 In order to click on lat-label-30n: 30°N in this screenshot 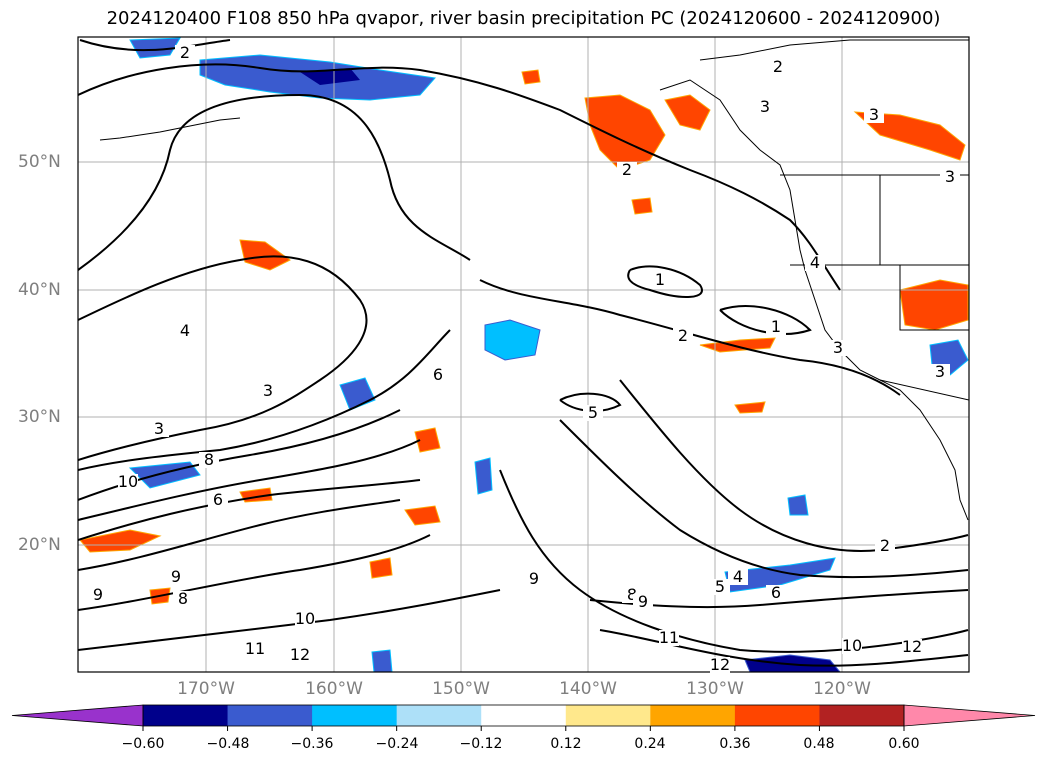, I will do `click(39, 417)`.